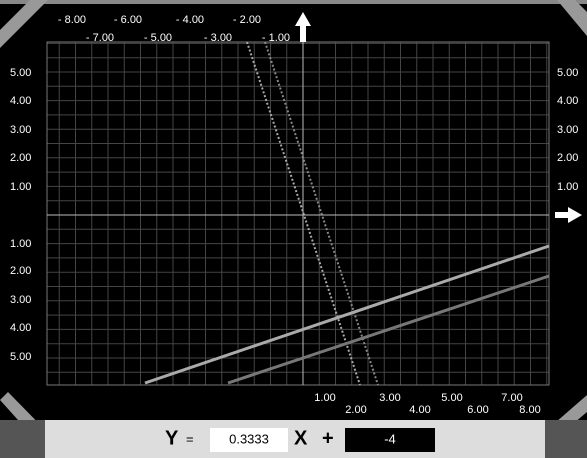 The width and height of the screenshot is (587, 458). What do you see at coordinates (158, 38) in the screenshot?
I see `top-label: - 5.00` at bounding box center [158, 38].